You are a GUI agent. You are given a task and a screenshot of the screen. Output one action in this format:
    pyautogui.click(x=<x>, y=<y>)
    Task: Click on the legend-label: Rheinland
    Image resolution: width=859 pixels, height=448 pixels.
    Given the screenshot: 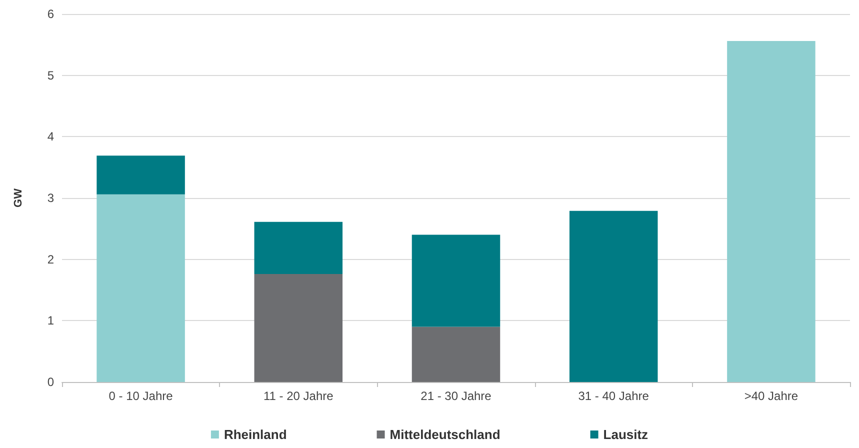 What is the action you would take?
    pyautogui.click(x=255, y=434)
    